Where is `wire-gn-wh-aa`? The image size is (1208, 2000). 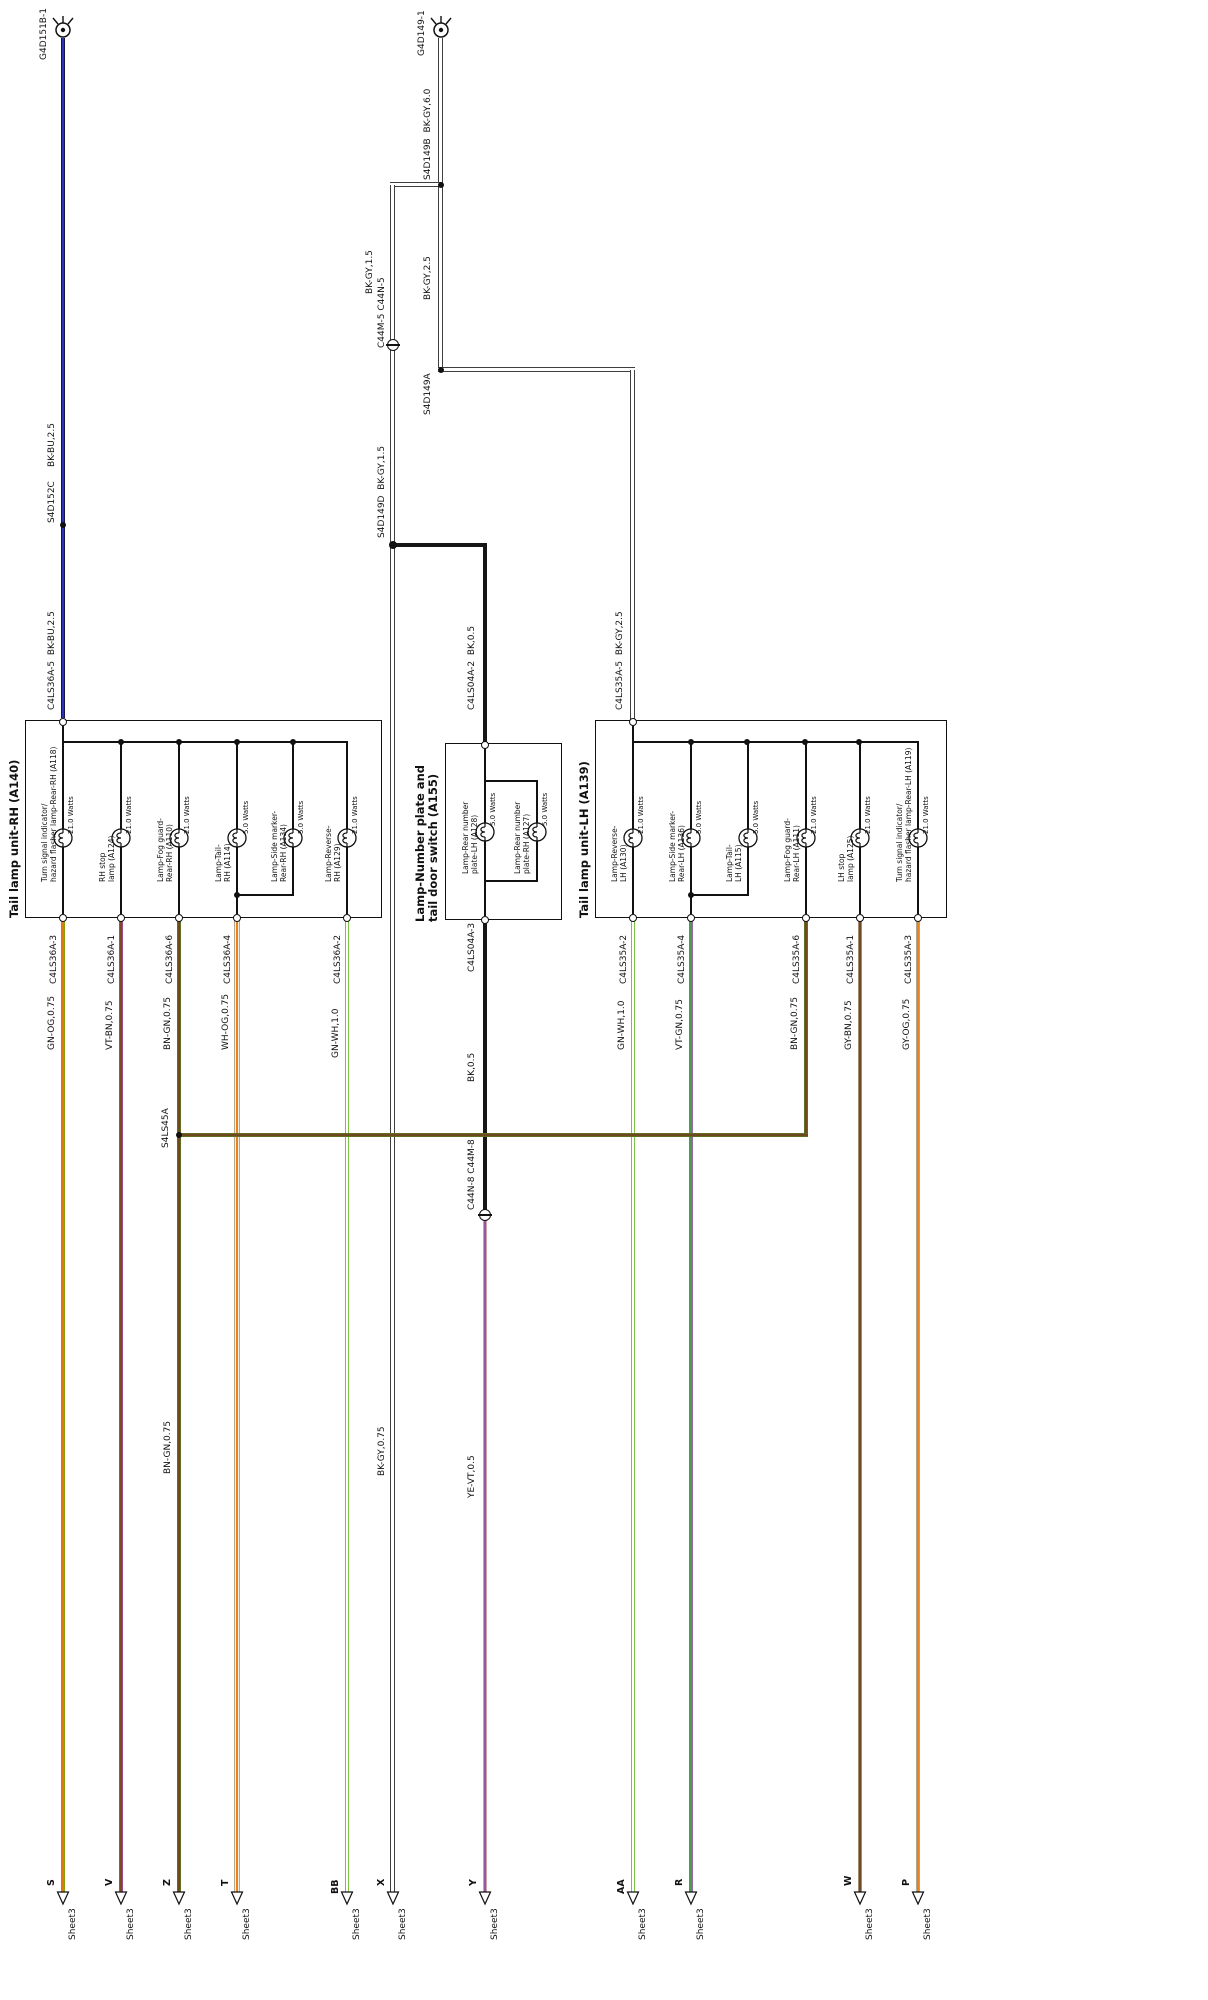 wire-gn-wh-aa is located at coordinates (633, 1405).